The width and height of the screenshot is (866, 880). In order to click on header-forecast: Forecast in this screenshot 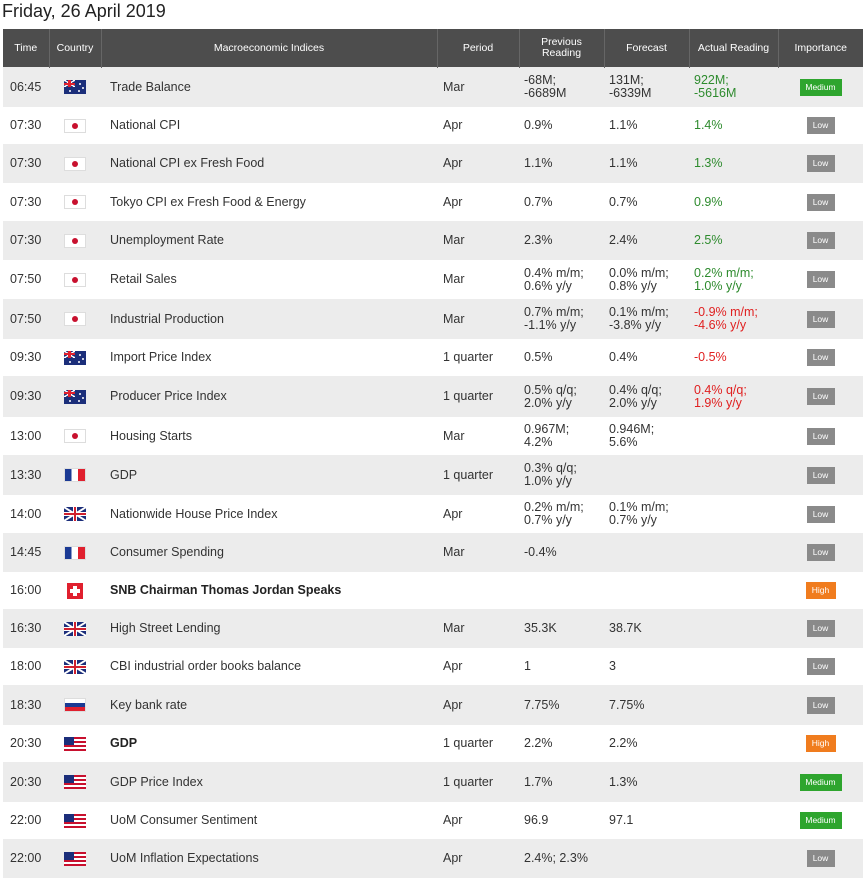, I will do `click(647, 48)`.